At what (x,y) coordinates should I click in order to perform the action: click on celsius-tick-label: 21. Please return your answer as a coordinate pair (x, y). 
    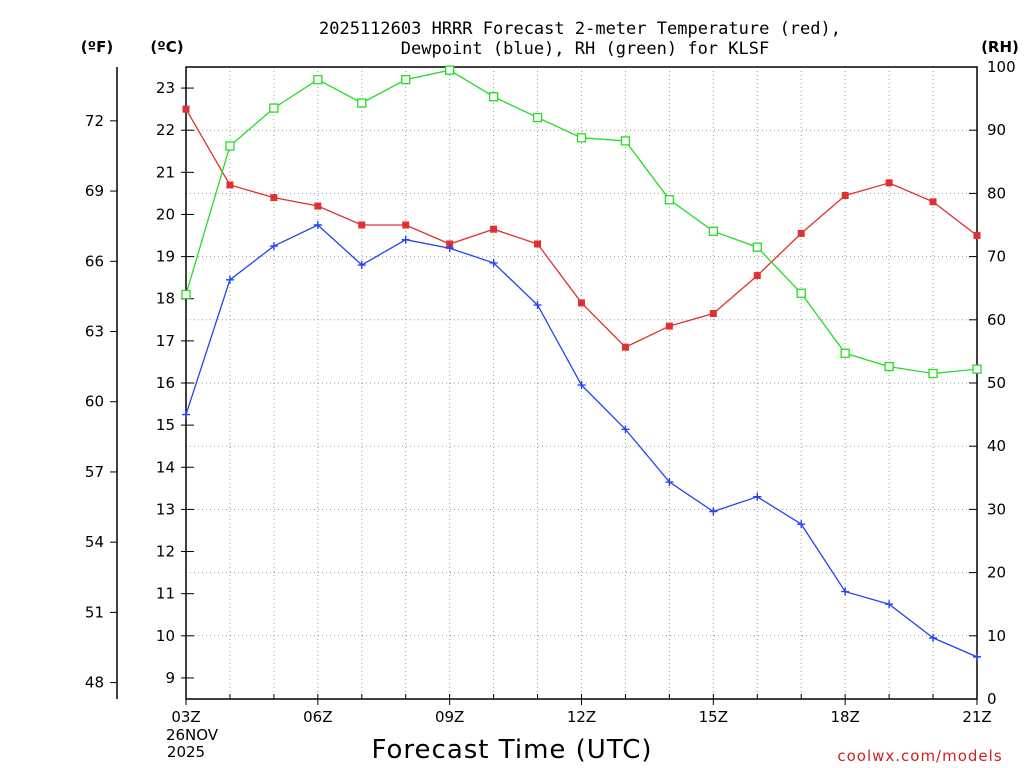
    Looking at the image, I should click on (165, 172).